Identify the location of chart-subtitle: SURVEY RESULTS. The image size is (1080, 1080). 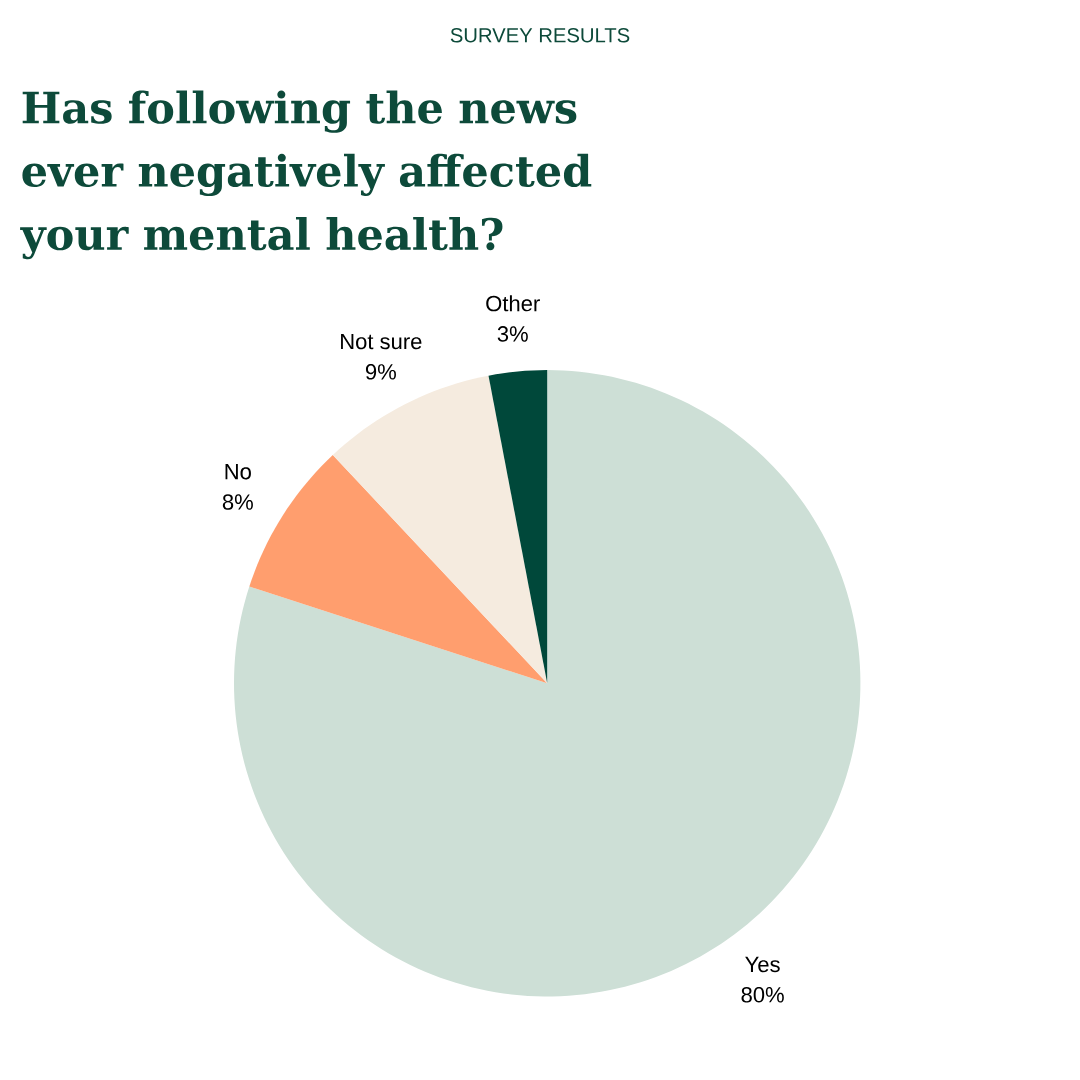
(540, 35).